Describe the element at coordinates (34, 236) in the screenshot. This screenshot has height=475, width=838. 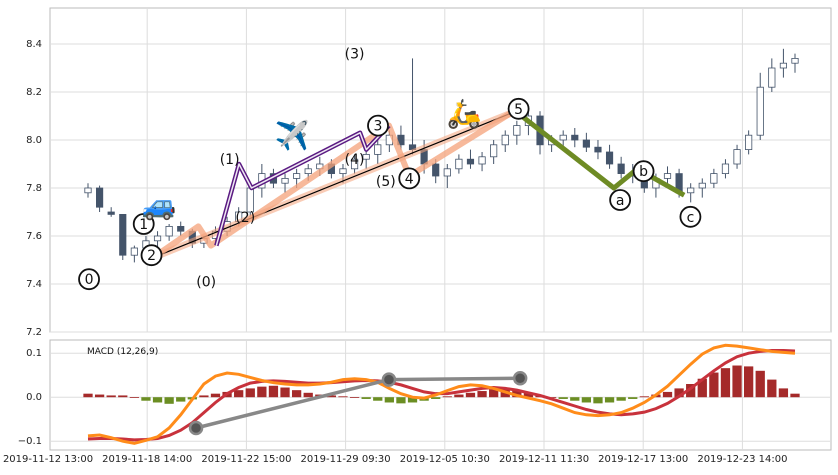
I see `price-y-tick-label: 7.6` at that location.